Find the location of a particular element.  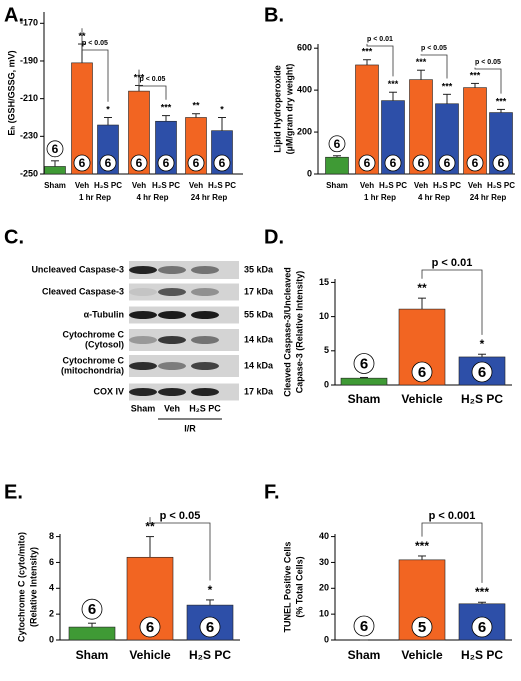

blot-row-label: COX IV is located at coordinates (108, 391).